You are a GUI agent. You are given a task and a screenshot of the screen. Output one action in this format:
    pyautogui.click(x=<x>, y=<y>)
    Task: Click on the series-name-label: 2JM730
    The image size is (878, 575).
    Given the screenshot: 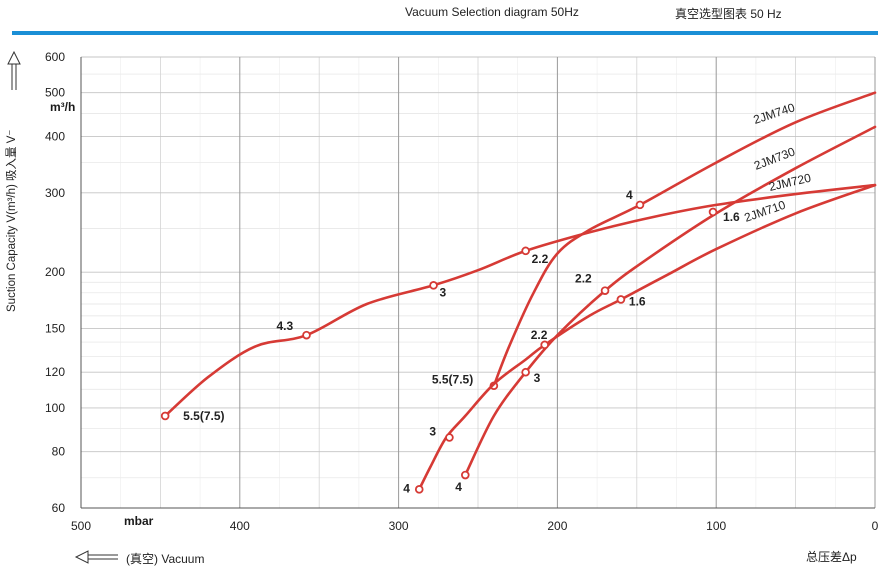 What is the action you would take?
    pyautogui.click(x=774, y=158)
    